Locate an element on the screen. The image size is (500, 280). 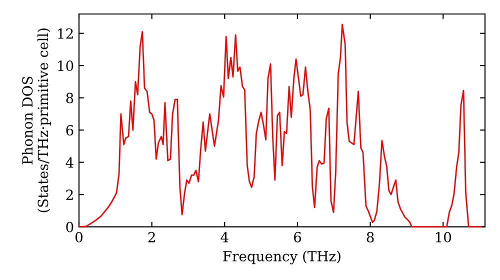
y-tick-label: 12 is located at coordinates (65, 33).